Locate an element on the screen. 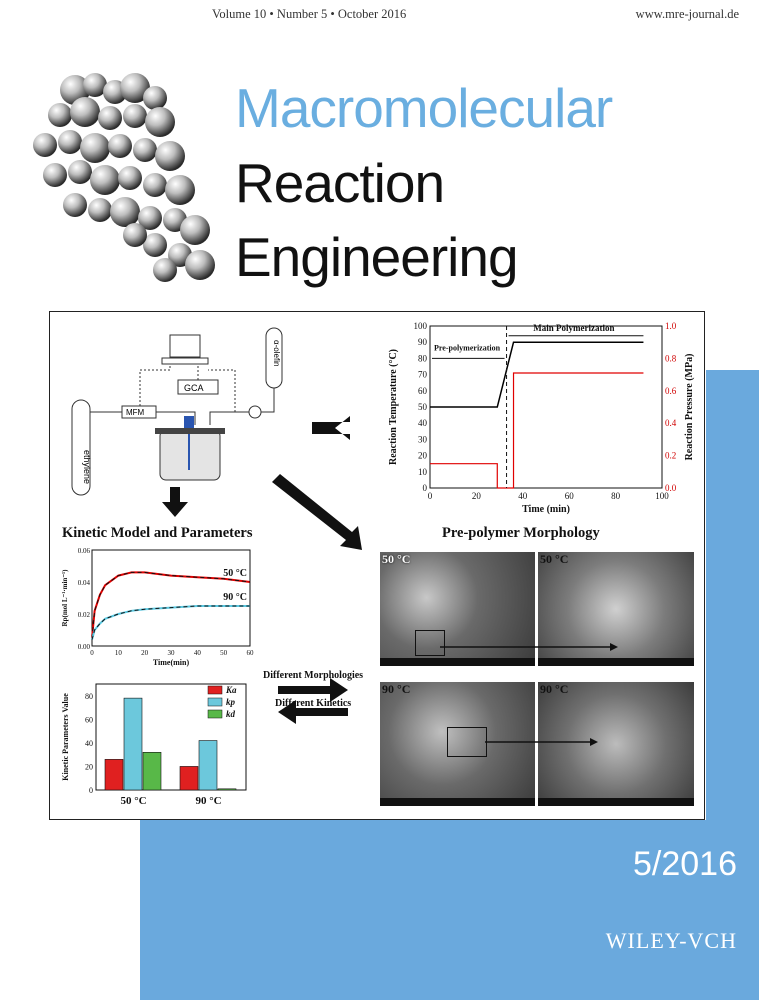 The width and height of the screenshot is (759, 1000). molecule-illustration is located at coordinates (124, 177).